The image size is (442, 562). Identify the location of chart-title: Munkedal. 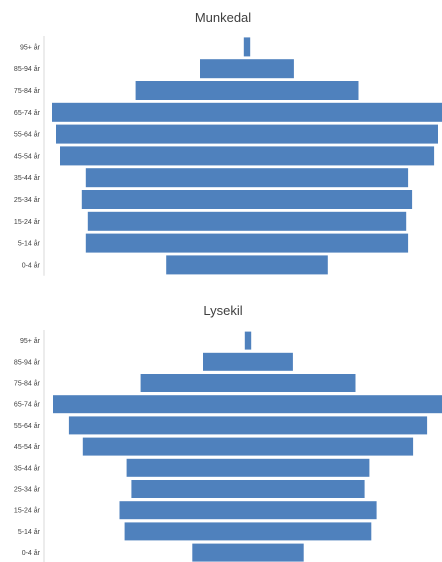
(223, 17).